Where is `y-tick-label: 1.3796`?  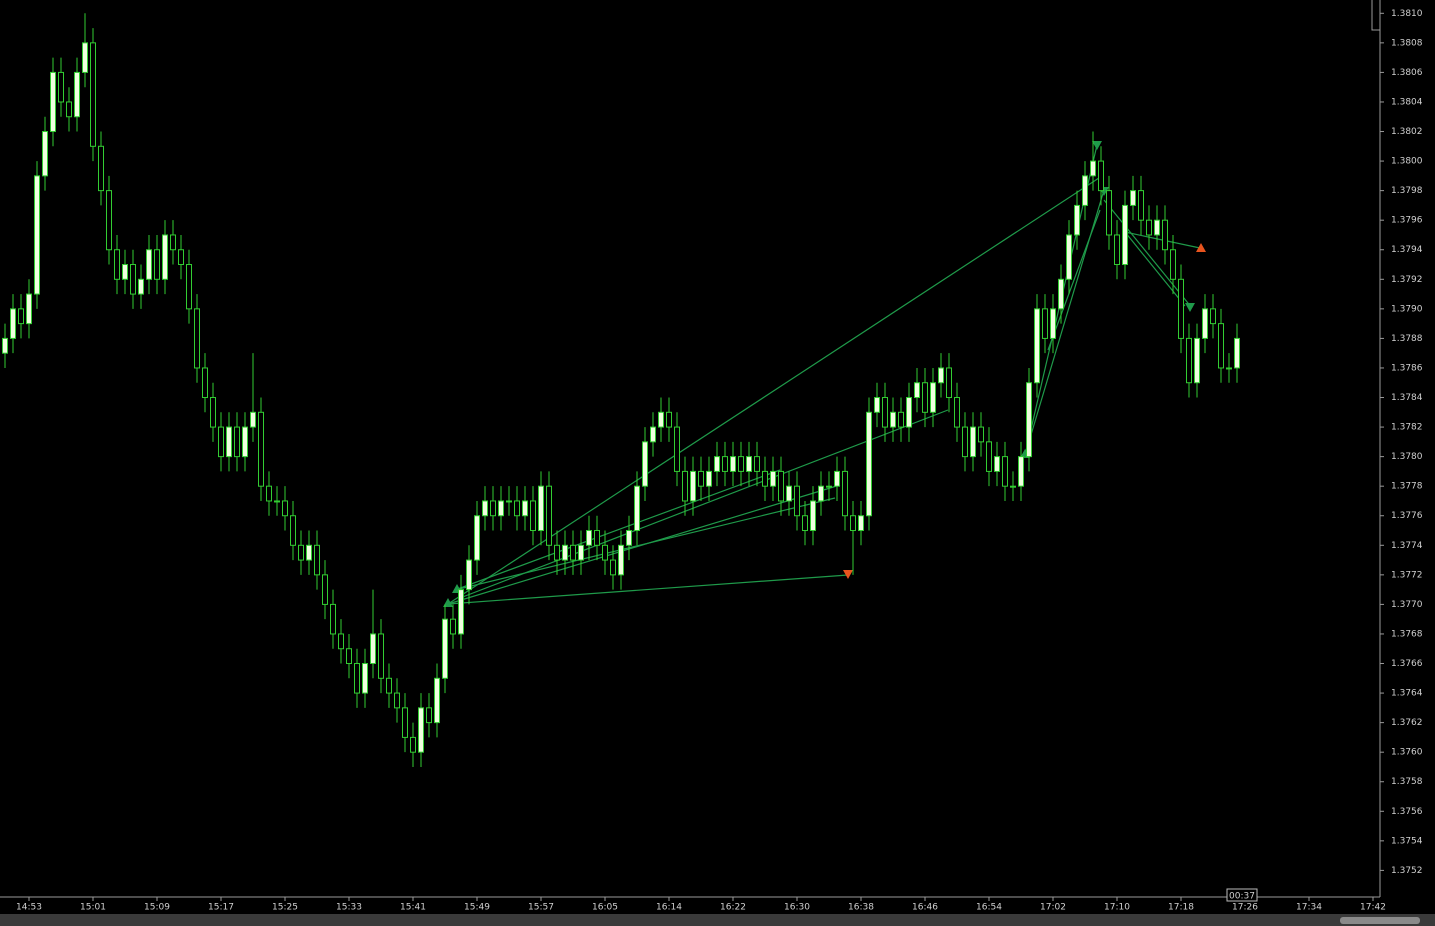
y-tick-label: 1.3796 is located at coordinates (1407, 221).